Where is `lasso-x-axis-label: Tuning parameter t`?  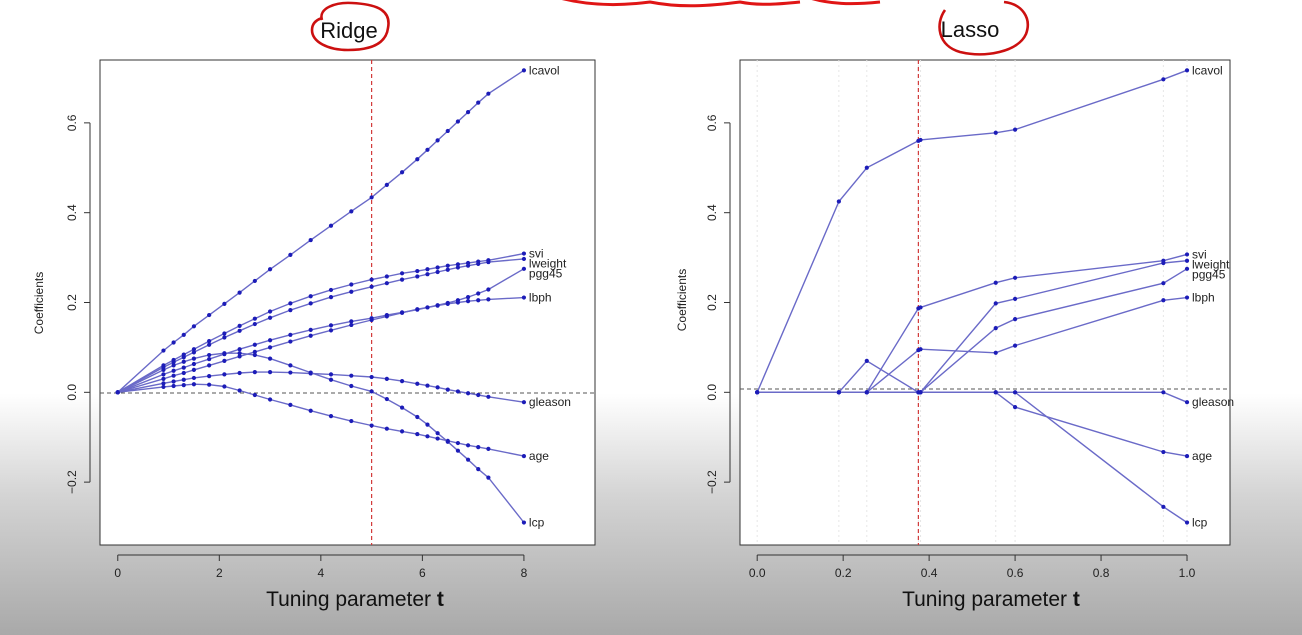 lasso-x-axis-label: Tuning parameter t is located at coordinates (991, 599).